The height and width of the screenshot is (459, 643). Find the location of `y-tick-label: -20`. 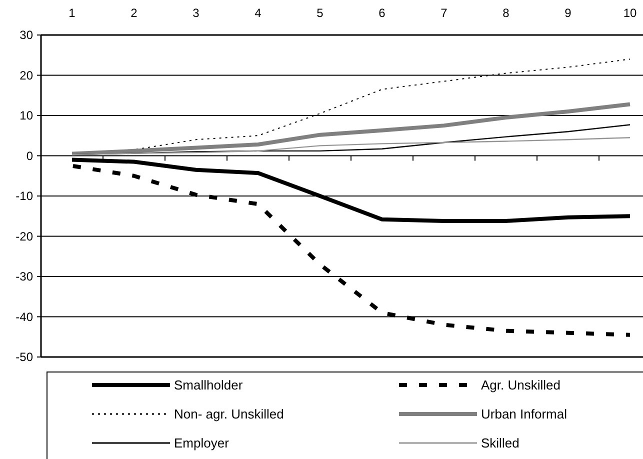

y-tick-label: -20 is located at coordinates (25, 236).